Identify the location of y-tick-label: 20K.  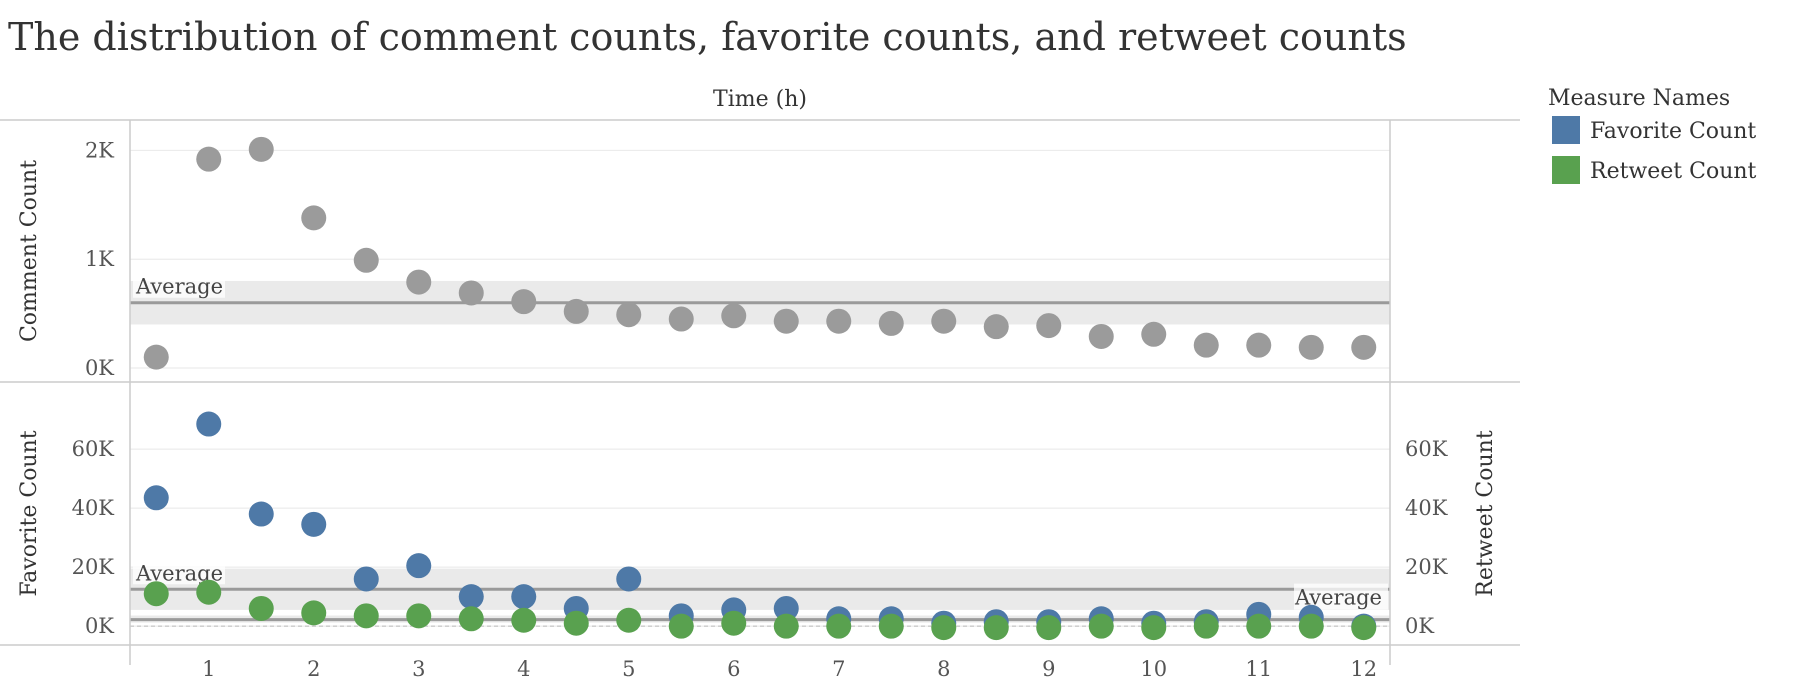
(93, 567).